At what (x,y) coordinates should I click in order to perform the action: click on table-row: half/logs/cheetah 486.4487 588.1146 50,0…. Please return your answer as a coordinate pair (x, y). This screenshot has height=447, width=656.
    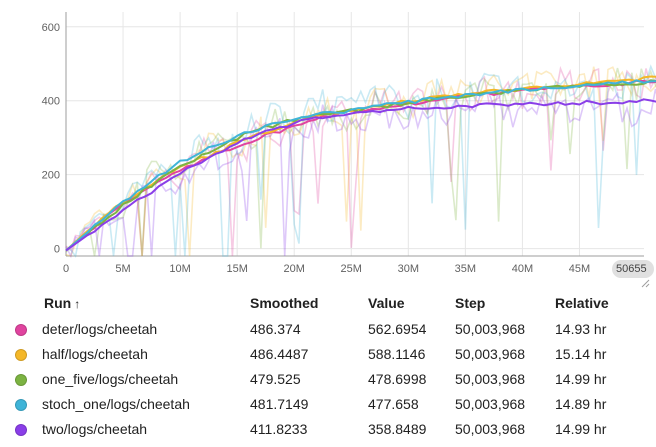
    Looking at the image, I should click on (328, 353).